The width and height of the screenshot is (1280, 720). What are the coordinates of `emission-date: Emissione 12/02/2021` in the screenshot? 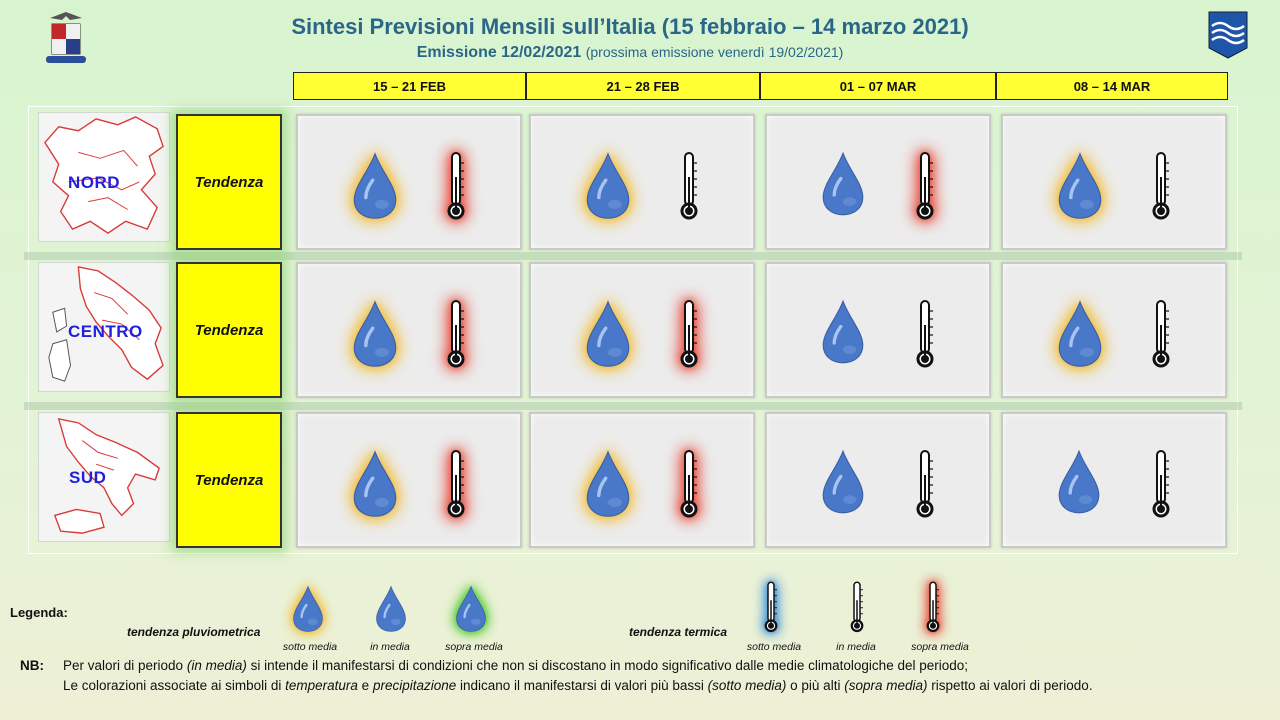 It's located at (499, 52).